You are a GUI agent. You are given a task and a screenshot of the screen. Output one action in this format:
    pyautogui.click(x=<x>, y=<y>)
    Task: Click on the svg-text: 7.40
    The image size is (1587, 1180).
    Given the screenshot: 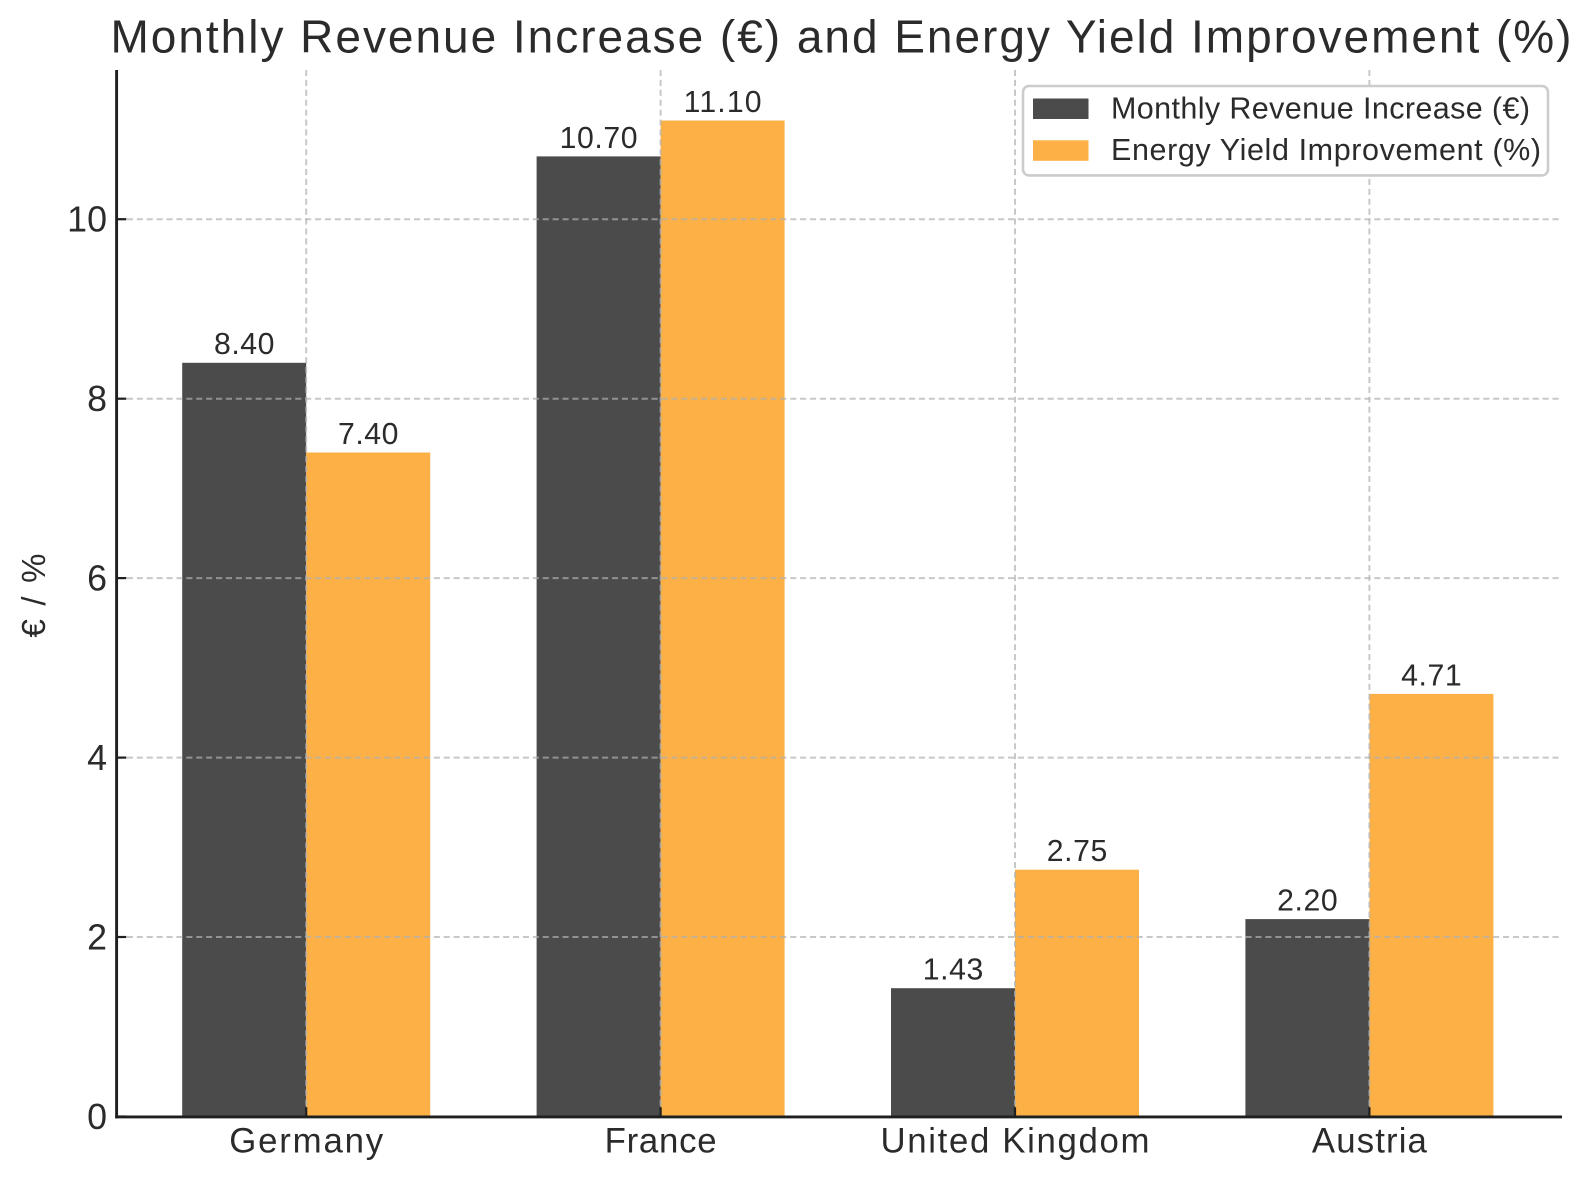 What is the action you would take?
    pyautogui.click(x=368, y=434)
    